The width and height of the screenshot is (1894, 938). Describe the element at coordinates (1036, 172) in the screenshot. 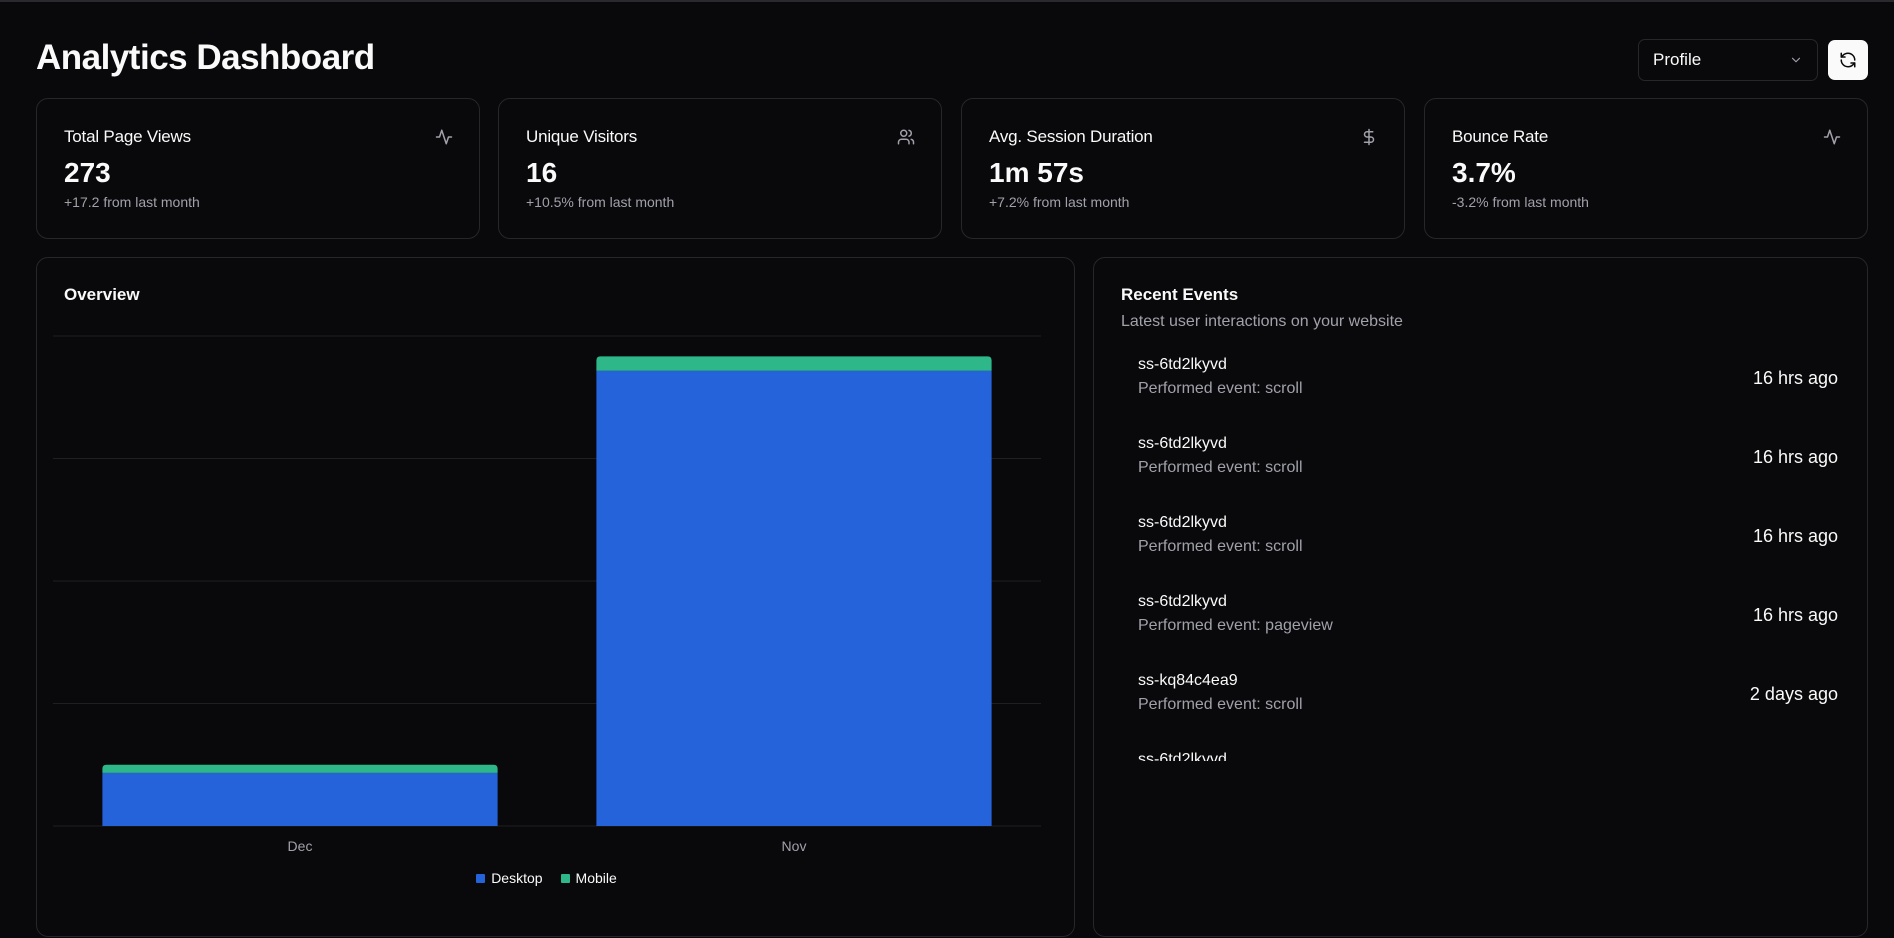

I see `stat-value: 1m 57s` at that location.